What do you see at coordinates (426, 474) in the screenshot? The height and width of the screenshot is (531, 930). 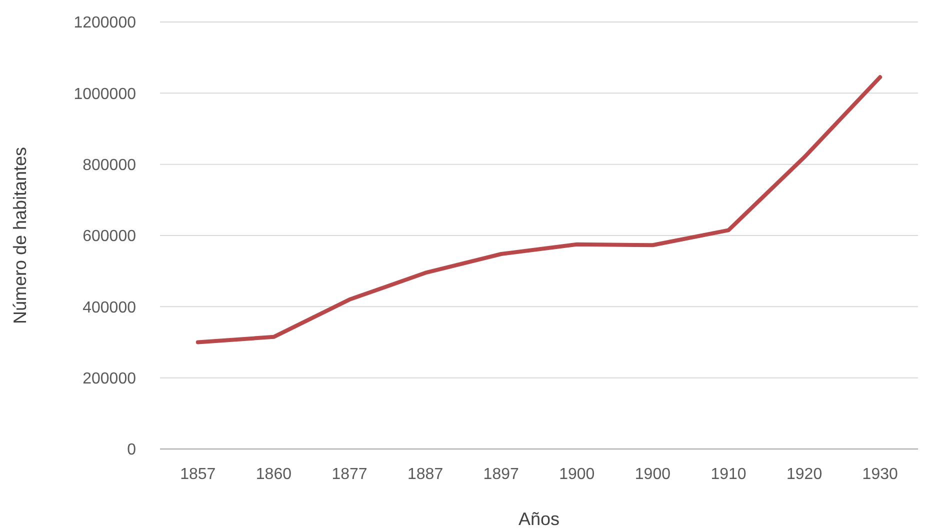 I see `x-tick-label: 1887` at bounding box center [426, 474].